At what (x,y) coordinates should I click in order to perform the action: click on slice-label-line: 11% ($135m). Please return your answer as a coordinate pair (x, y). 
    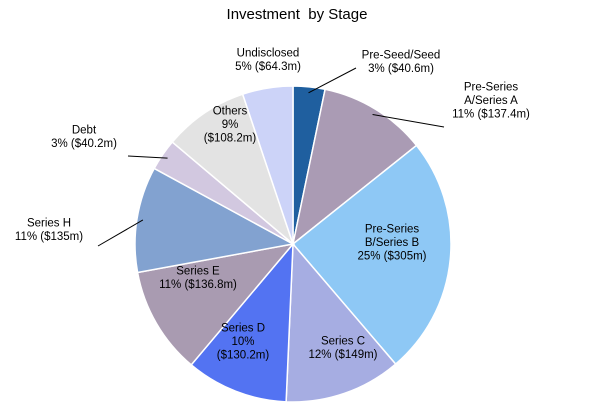
    Looking at the image, I should click on (49, 237).